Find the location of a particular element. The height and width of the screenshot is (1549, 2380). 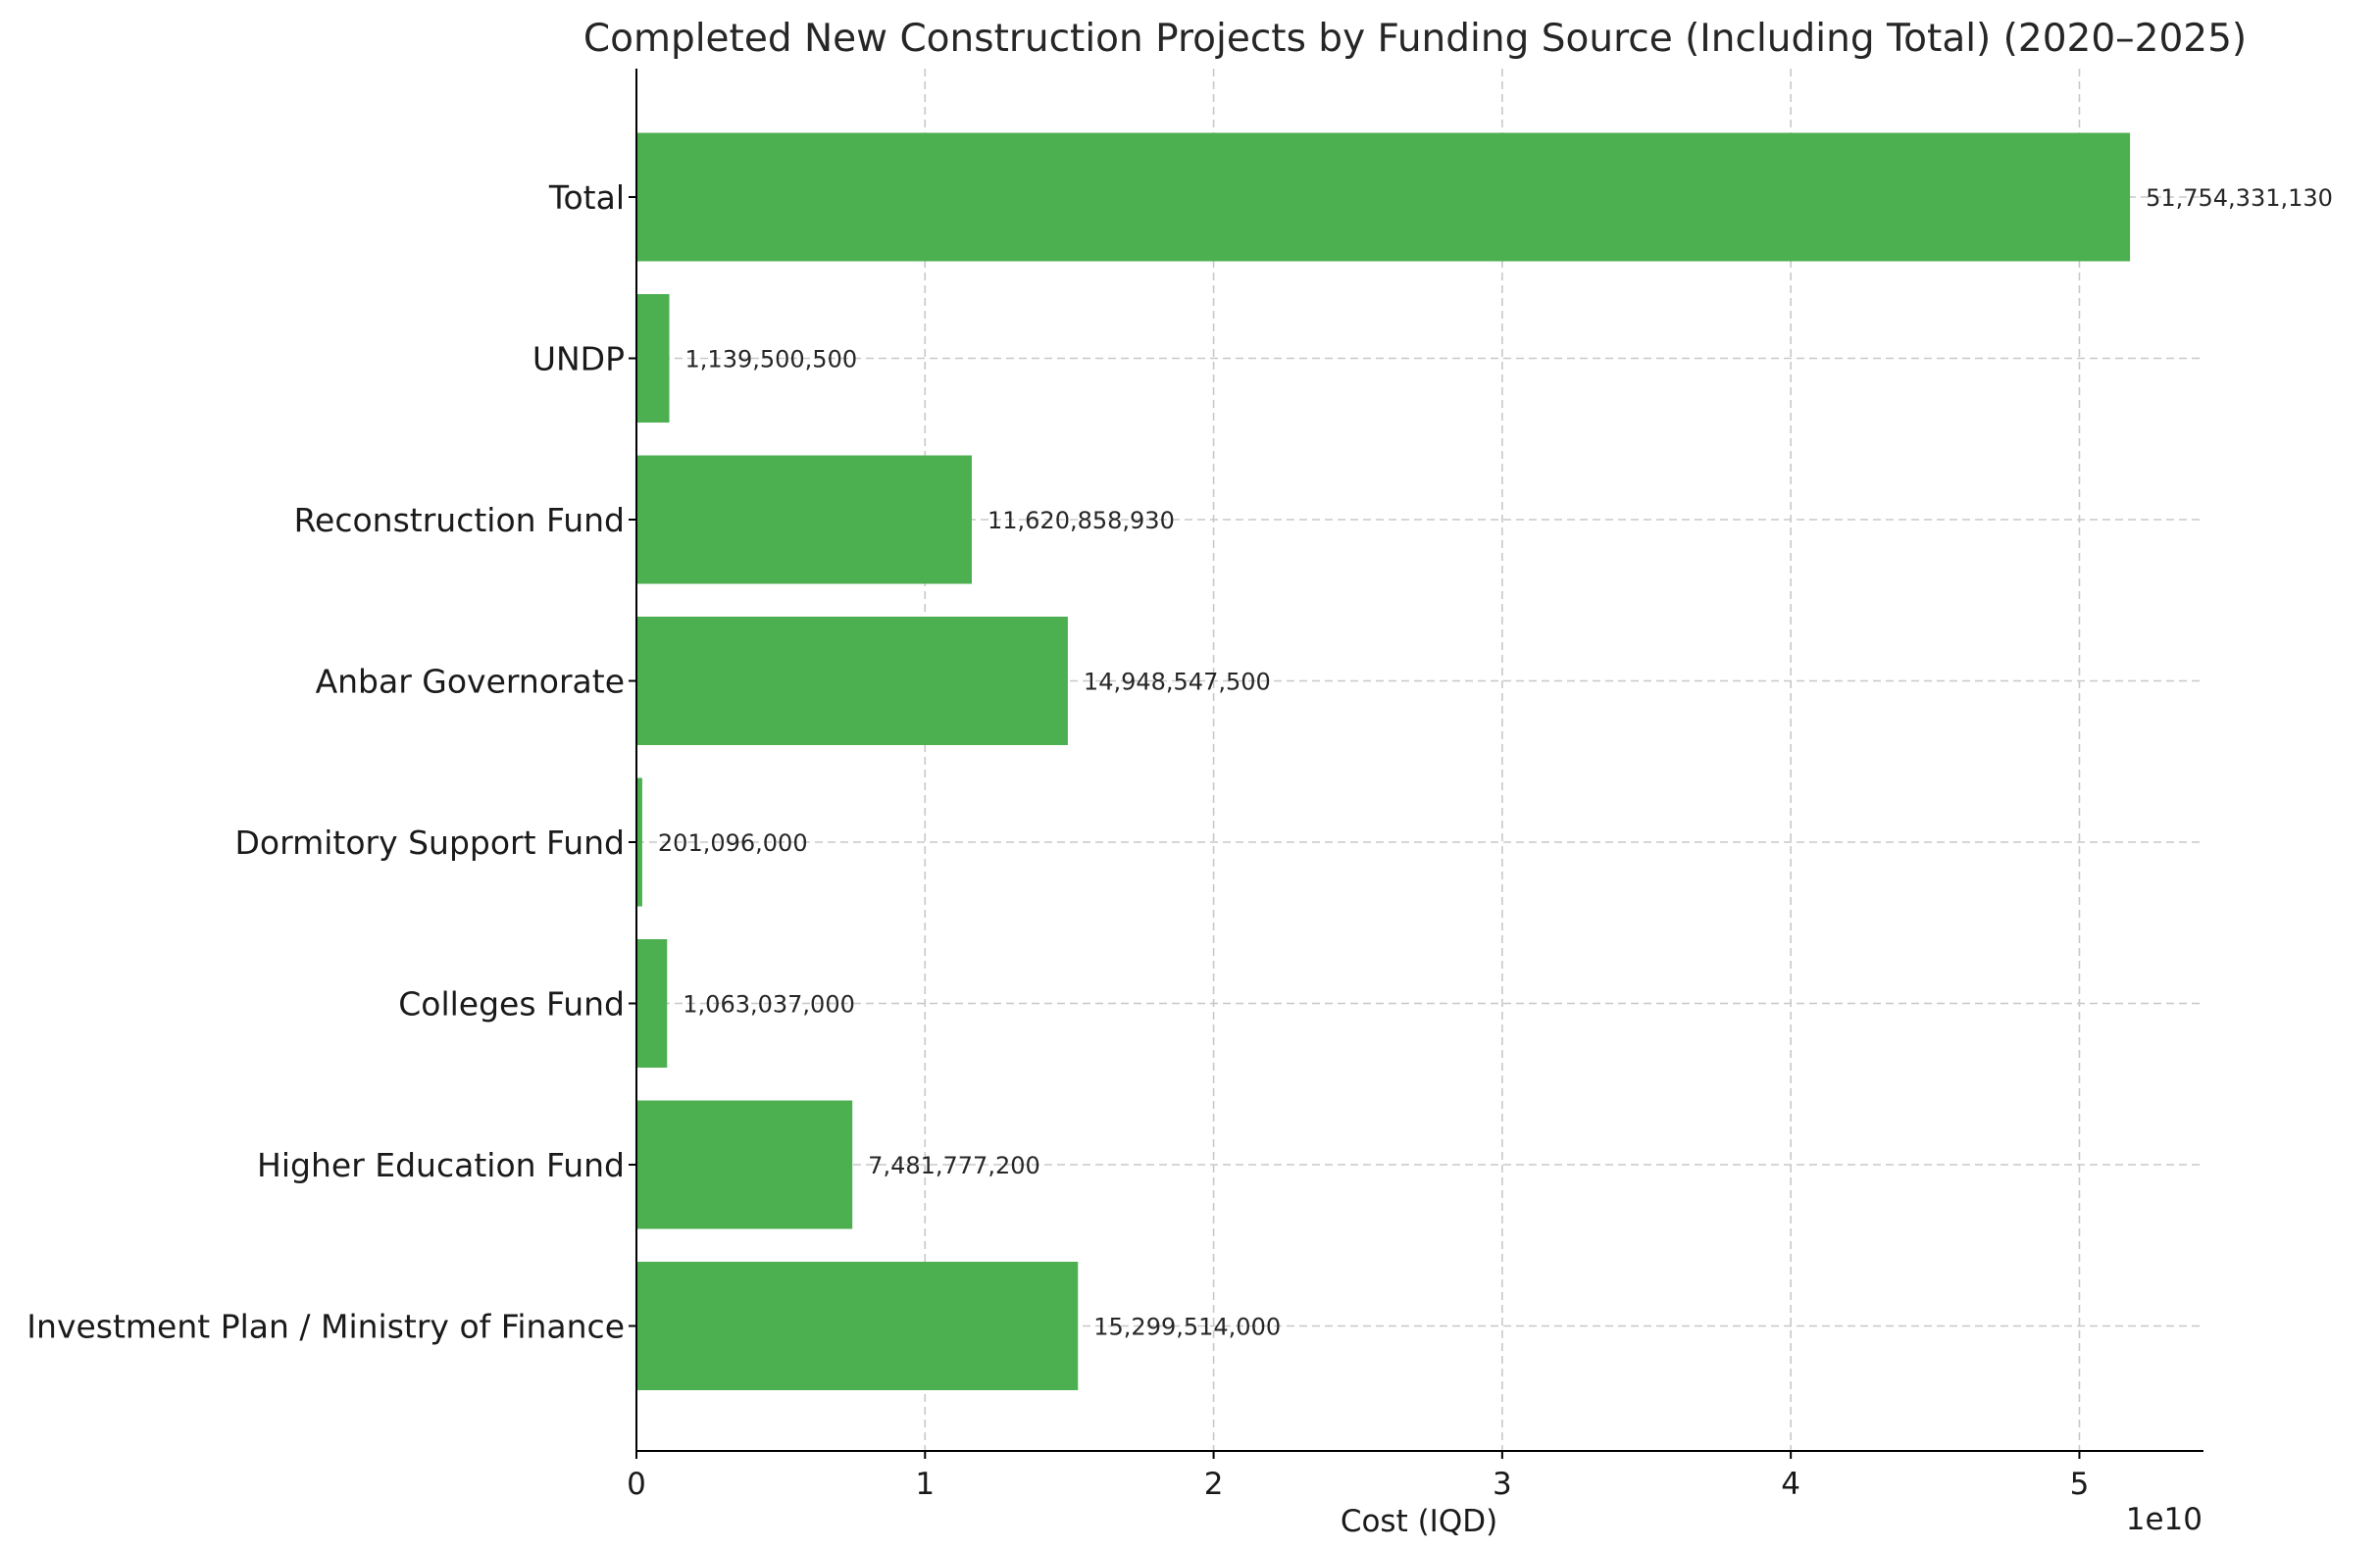

bar-value-label: 1,139,500,500 is located at coordinates (771, 360).